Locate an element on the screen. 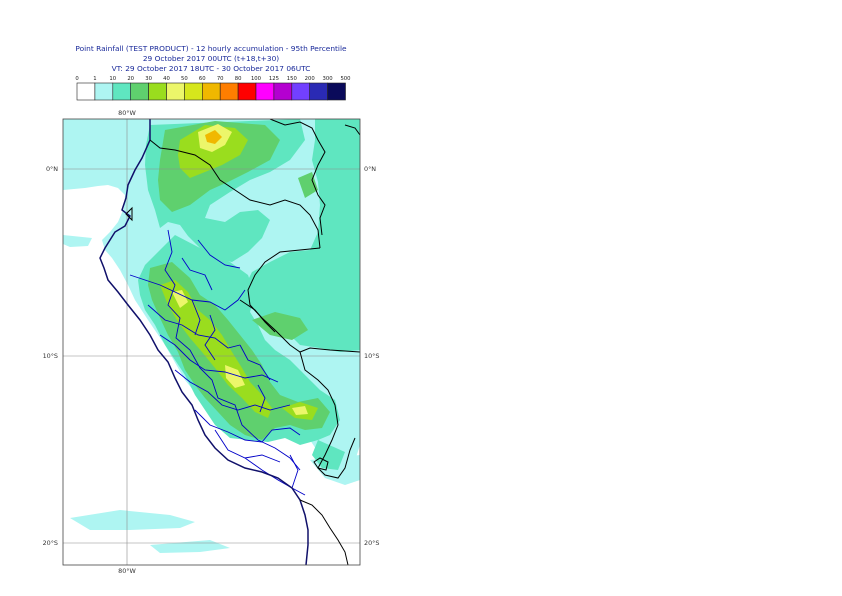 This screenshot has width=842, height=596. legend-tick-label: 30 is located at coordinates (148, 79).